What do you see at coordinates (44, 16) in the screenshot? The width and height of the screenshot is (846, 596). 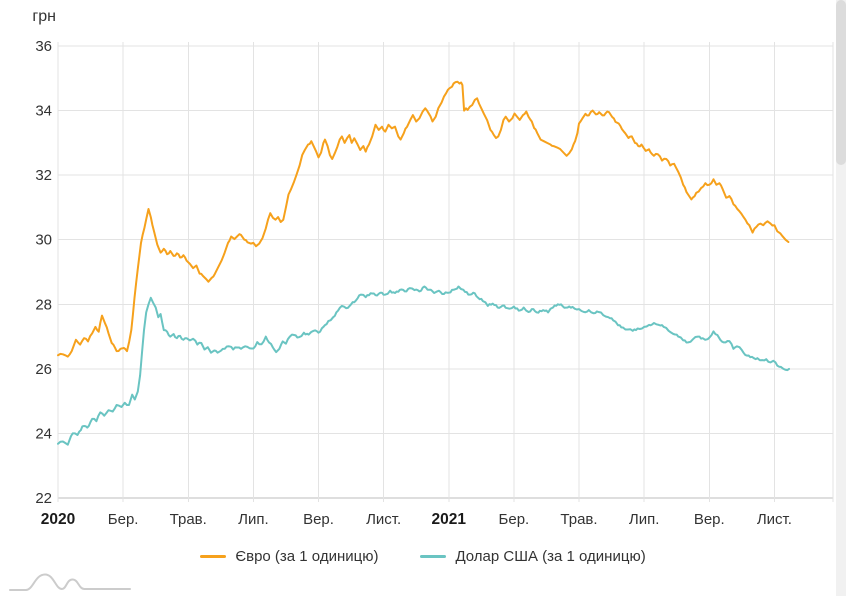 I see `y-axis-unit-label: грн` at bounding box center [44, 16].